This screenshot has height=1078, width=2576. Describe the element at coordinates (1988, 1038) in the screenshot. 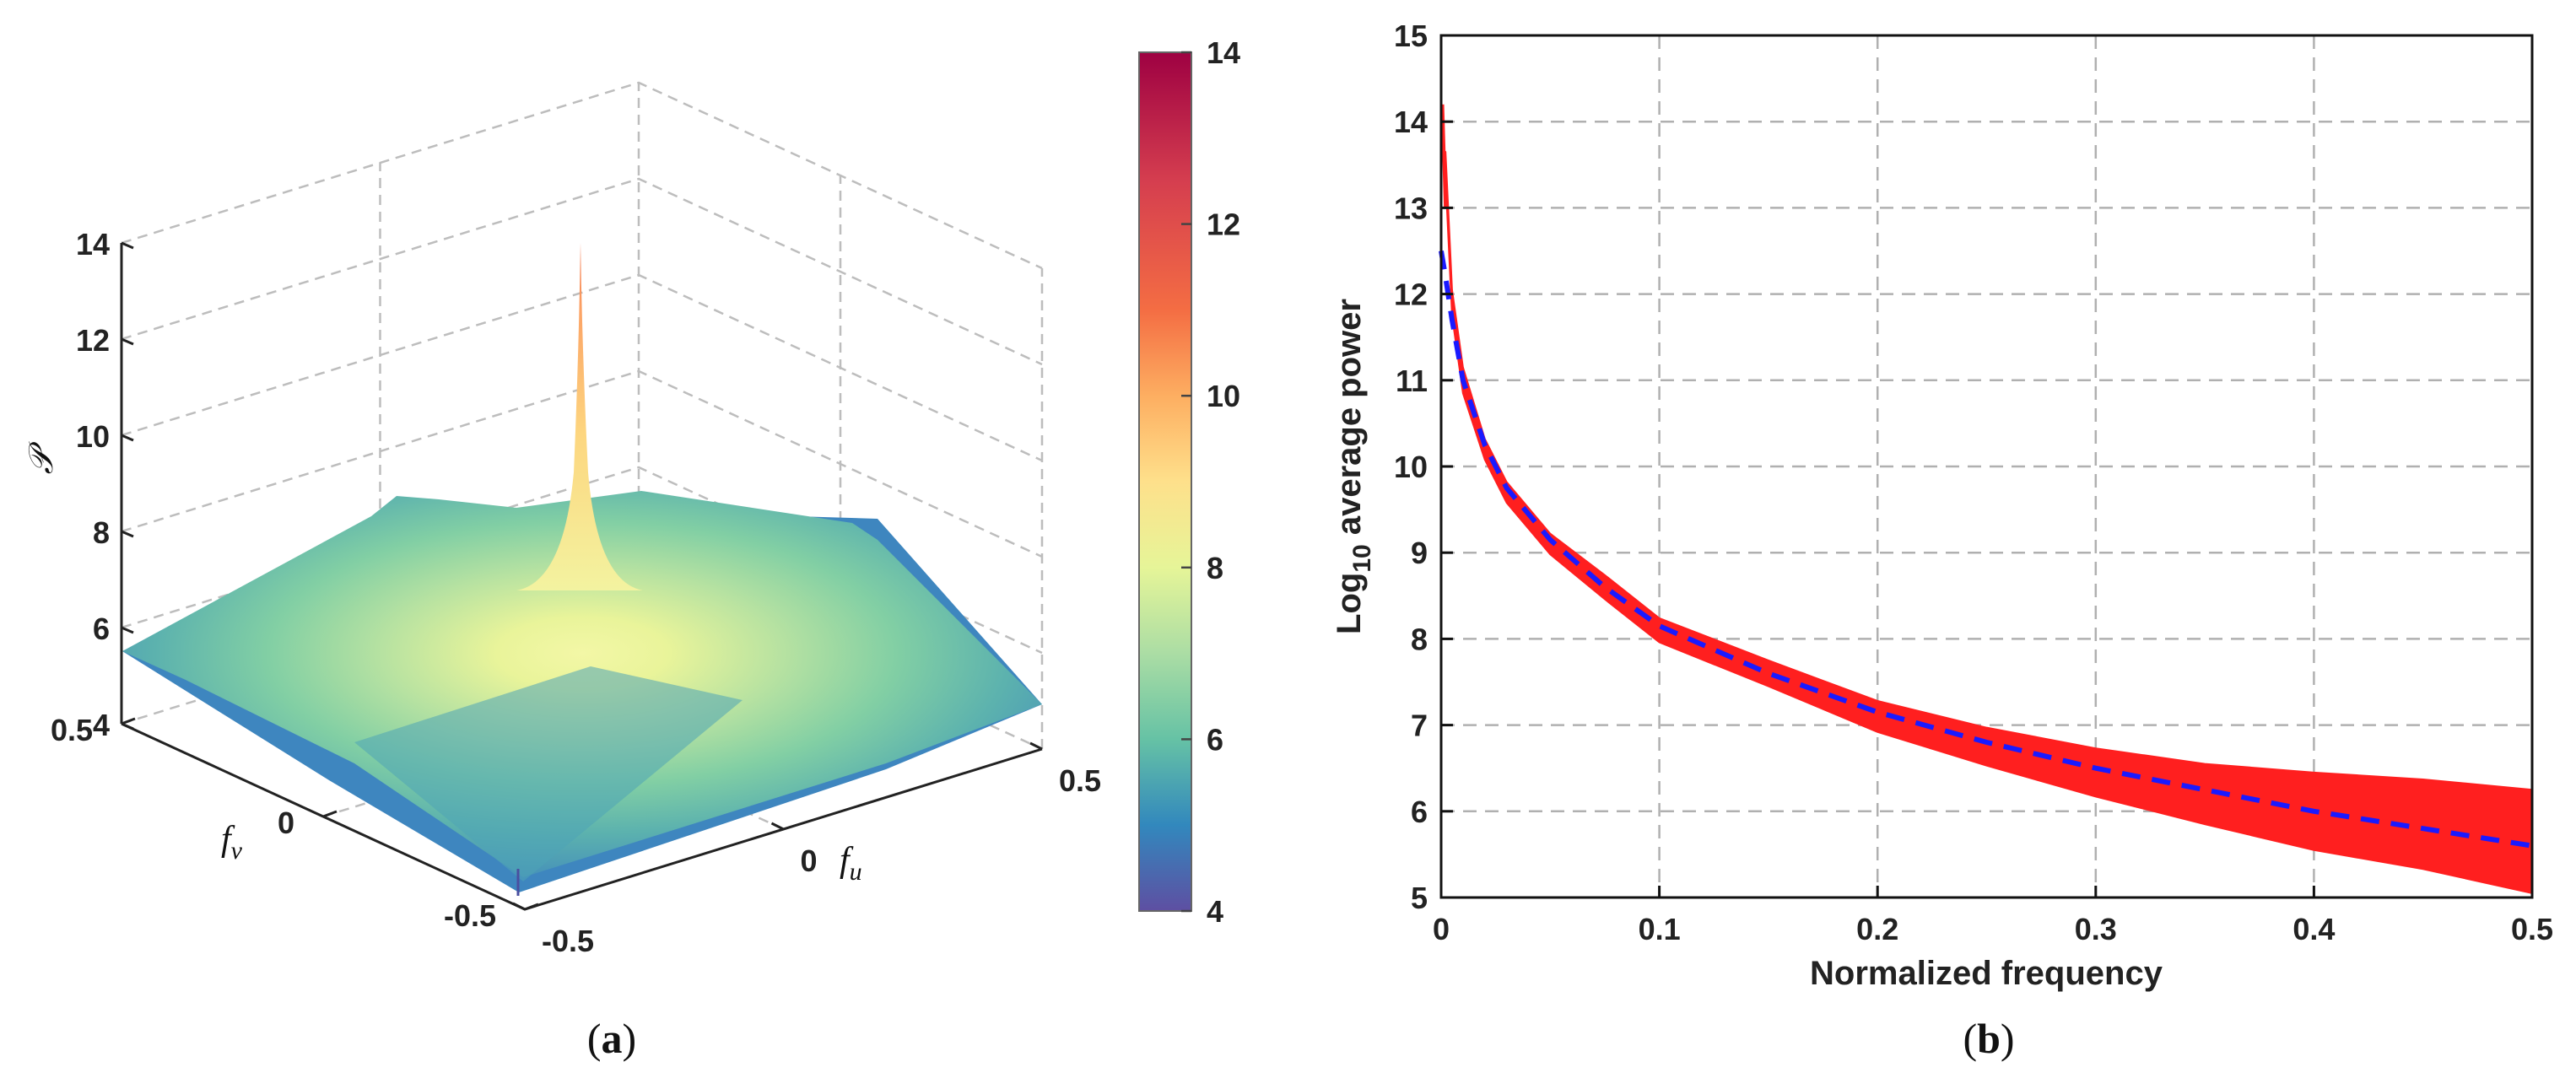

I see `caption-b: (b)` at that location.